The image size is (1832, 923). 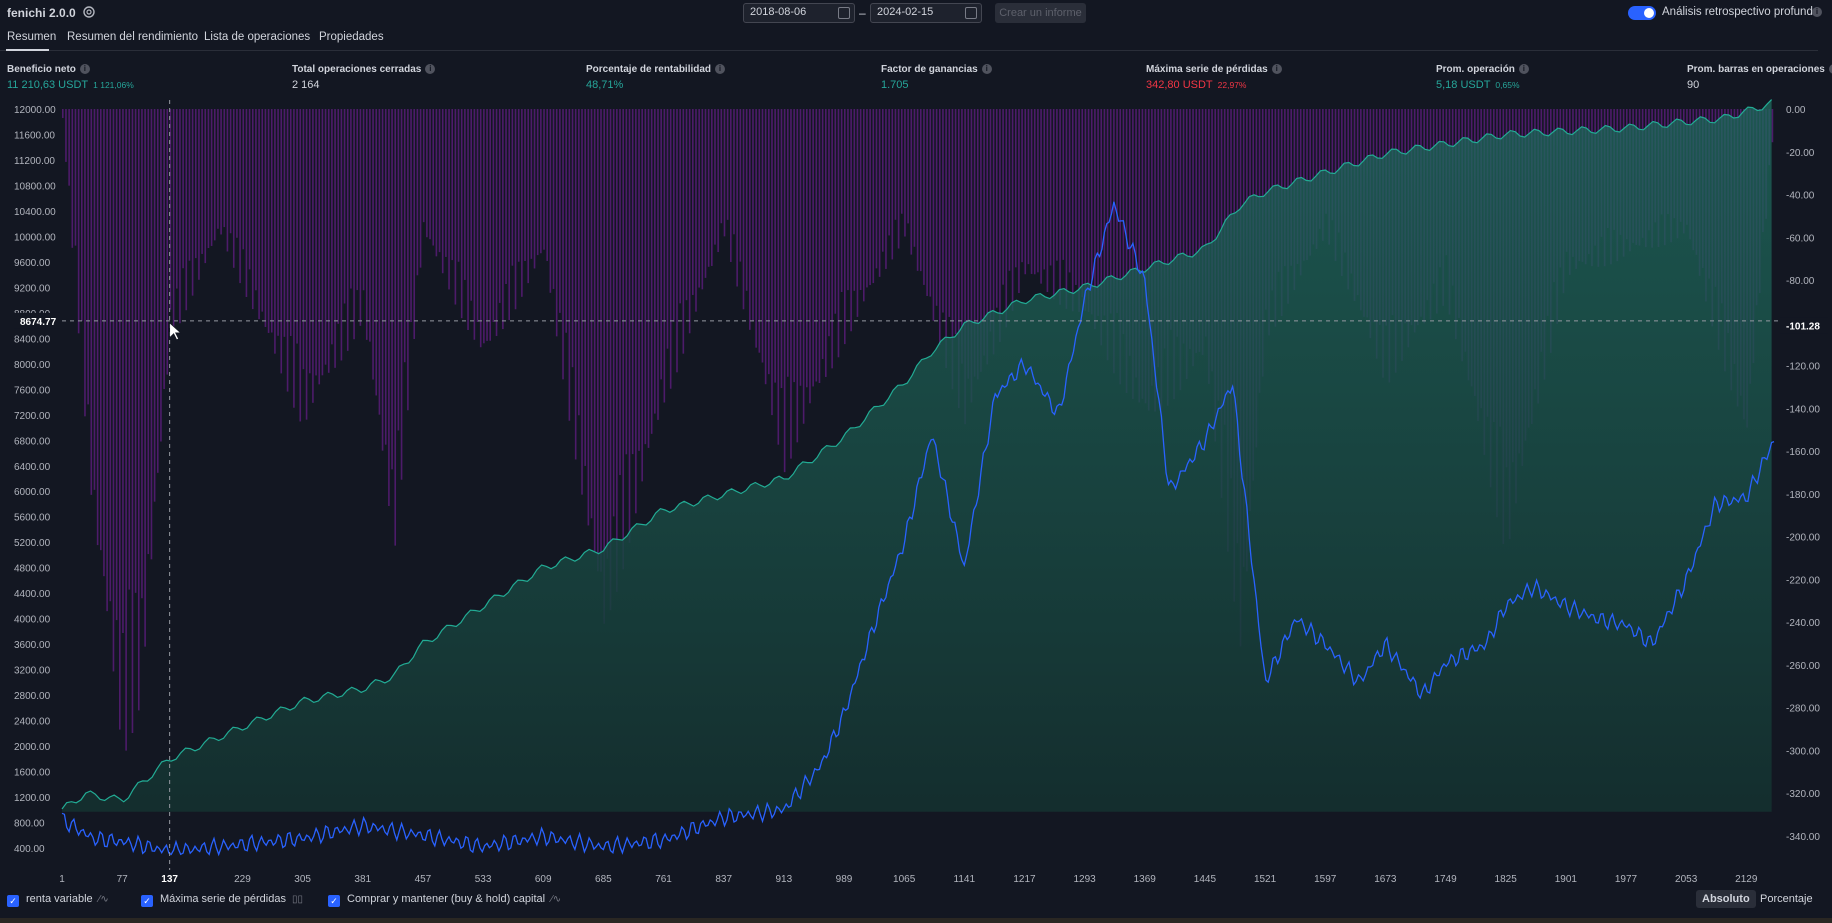 What do you see at coordinates (147, 901) in the screenshot?
I see `checkbox-max-drawdown: ✓` at bounding box center [147, 901].